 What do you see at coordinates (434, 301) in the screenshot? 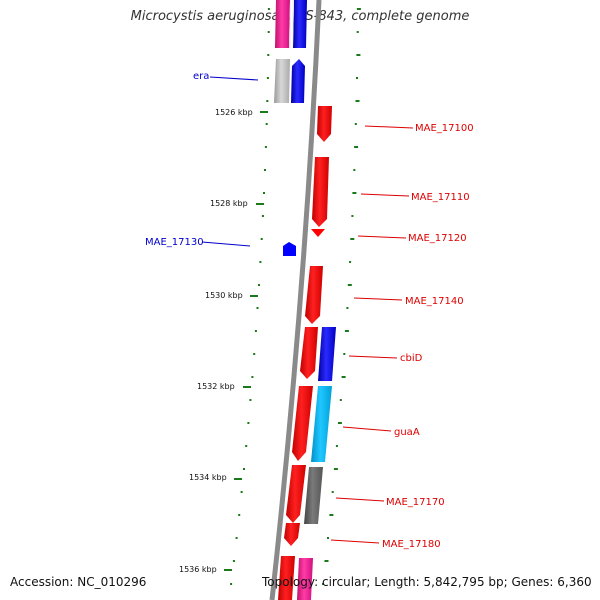
I see `label-mae-17140: MAE_17140` at bounding box center [434, 301].